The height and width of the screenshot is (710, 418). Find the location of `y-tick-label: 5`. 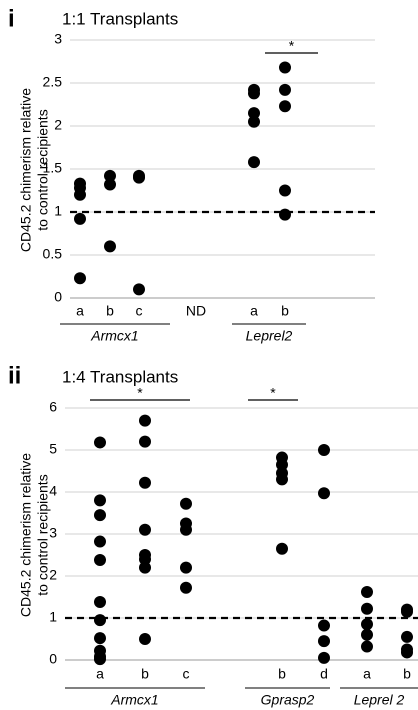

y-tick-label: 5 is located at coordinates (53, 449).